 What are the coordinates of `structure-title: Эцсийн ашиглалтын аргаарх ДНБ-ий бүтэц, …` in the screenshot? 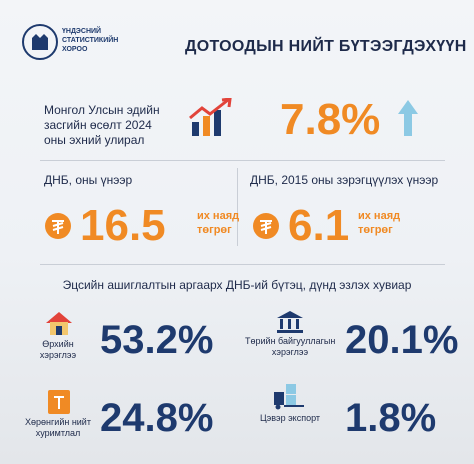 It's located at (237, 285).